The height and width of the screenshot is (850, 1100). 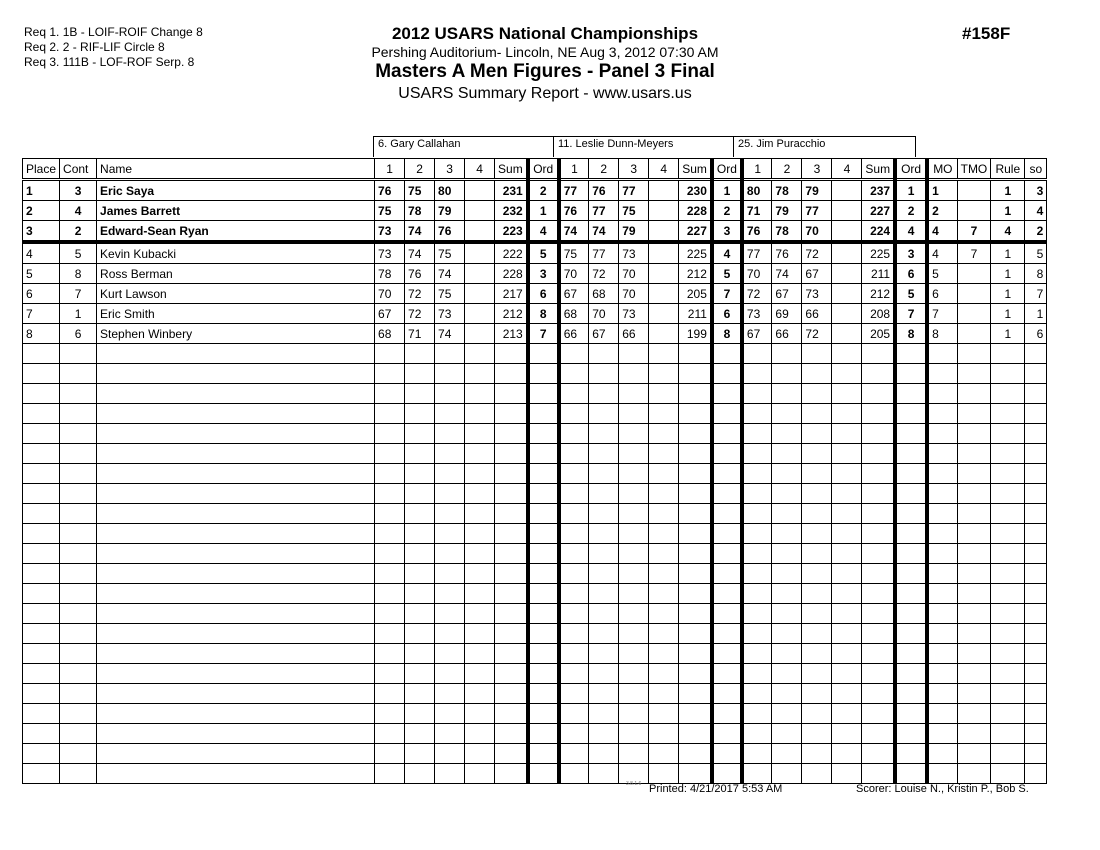 What do you see at coordinates (1008, 733) in the screenshot?
I see `rule-cell` at bounding box center [1008, 733].